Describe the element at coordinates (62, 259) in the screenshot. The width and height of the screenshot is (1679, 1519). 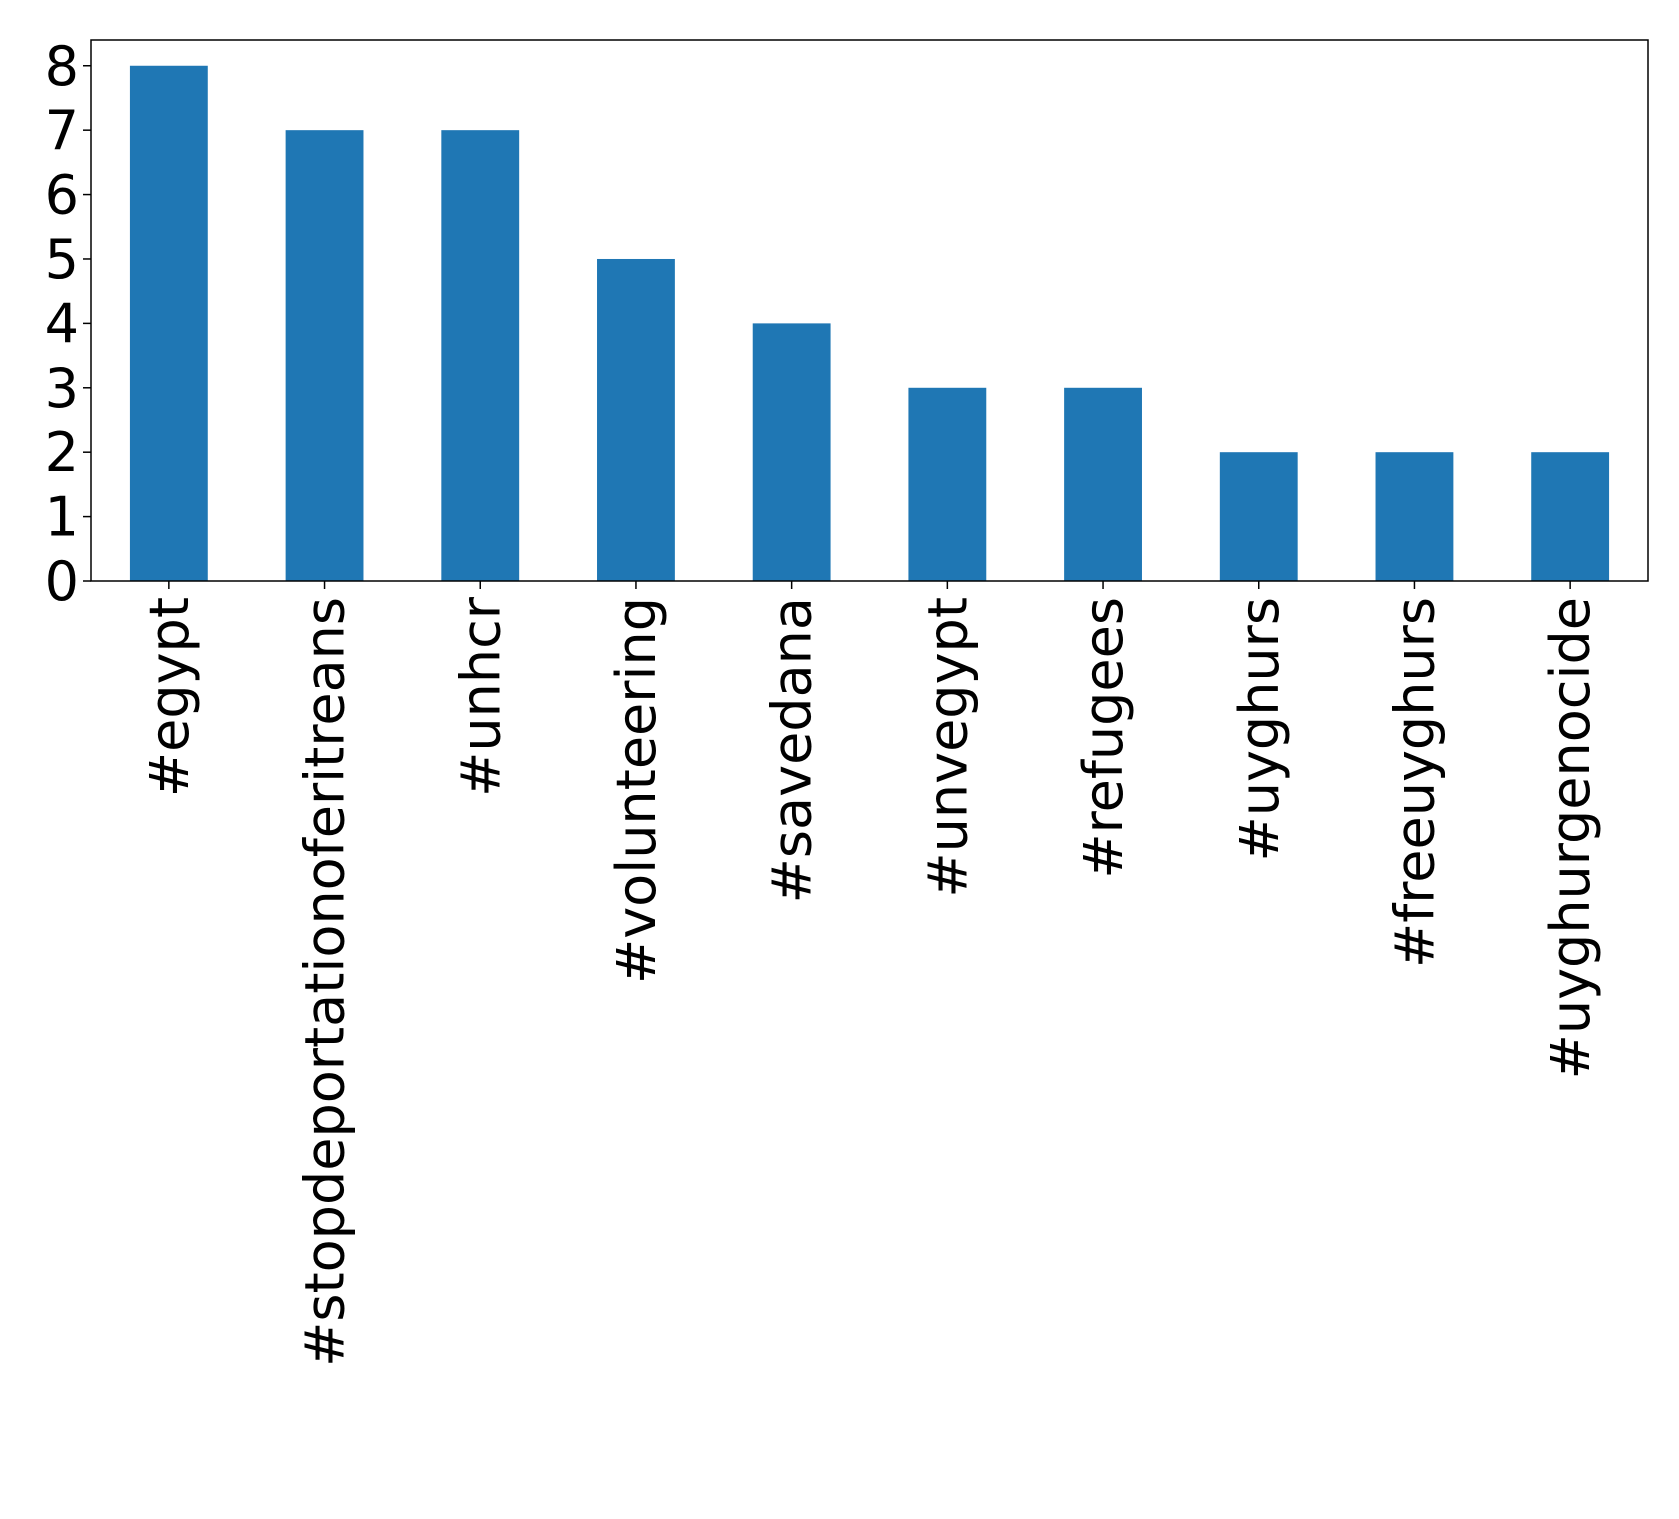
I see `y-tick-label: 5` at that location.